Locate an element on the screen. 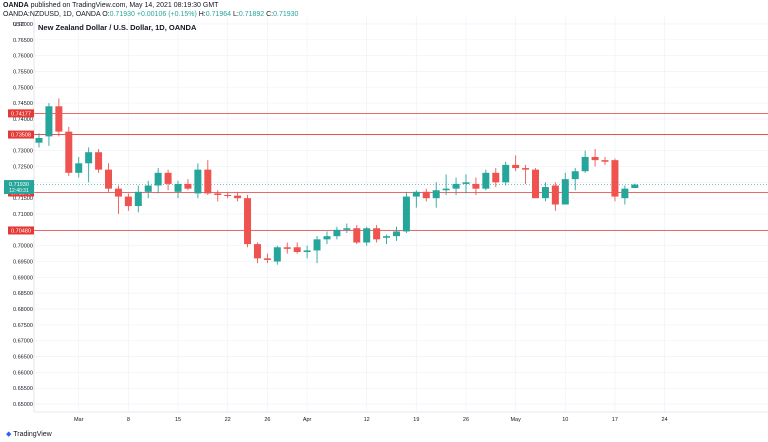 The image size is (768, 442). current-price-countdown: 12:40:31 is located at coordinates (19, 191).